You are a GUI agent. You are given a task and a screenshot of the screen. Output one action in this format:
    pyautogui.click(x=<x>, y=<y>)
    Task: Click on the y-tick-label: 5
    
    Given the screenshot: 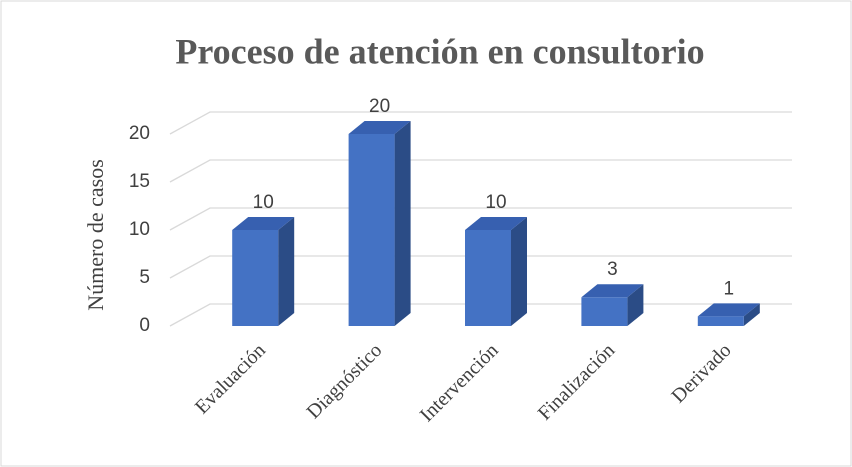 What is the action you would take?
    pyautogui.click(x=144, y=277)
    